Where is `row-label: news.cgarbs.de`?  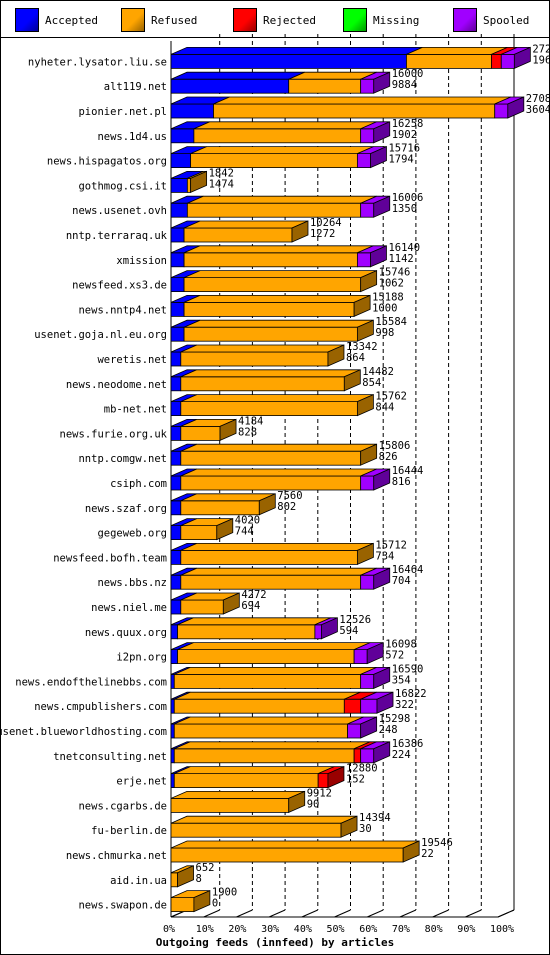 row-label: news.cgarbs.de is located at coordinates (122, 806).